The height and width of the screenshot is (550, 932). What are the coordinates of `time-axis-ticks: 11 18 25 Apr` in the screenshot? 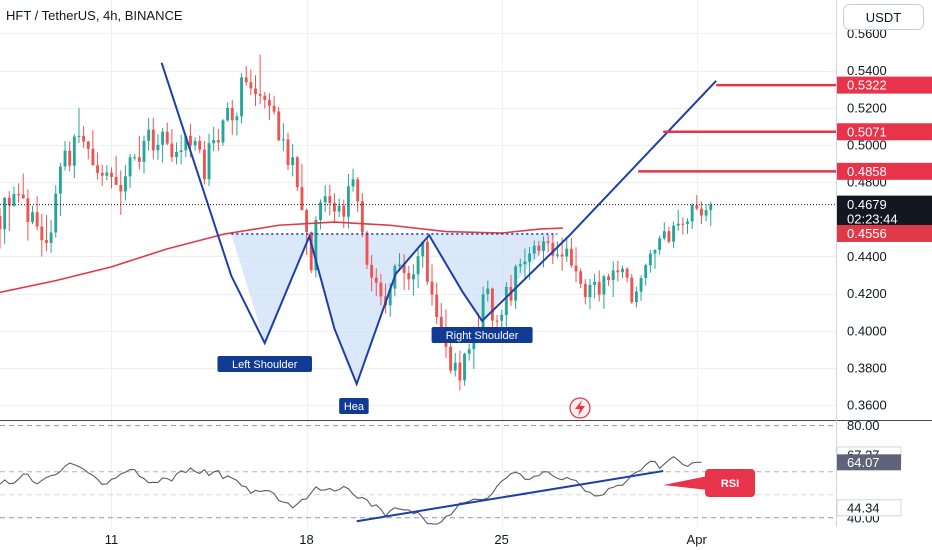 It's located at (406, 539).